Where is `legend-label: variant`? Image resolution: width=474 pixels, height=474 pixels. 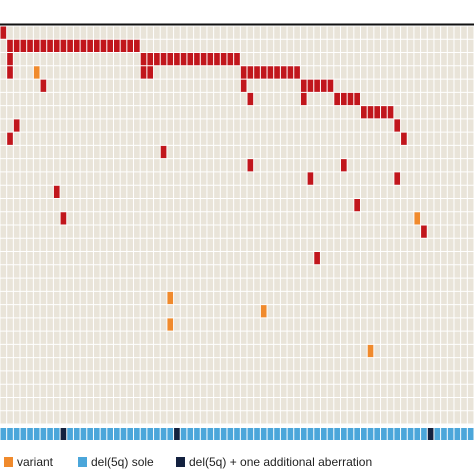 legend-label: variant is located at coordinates (35, 462).